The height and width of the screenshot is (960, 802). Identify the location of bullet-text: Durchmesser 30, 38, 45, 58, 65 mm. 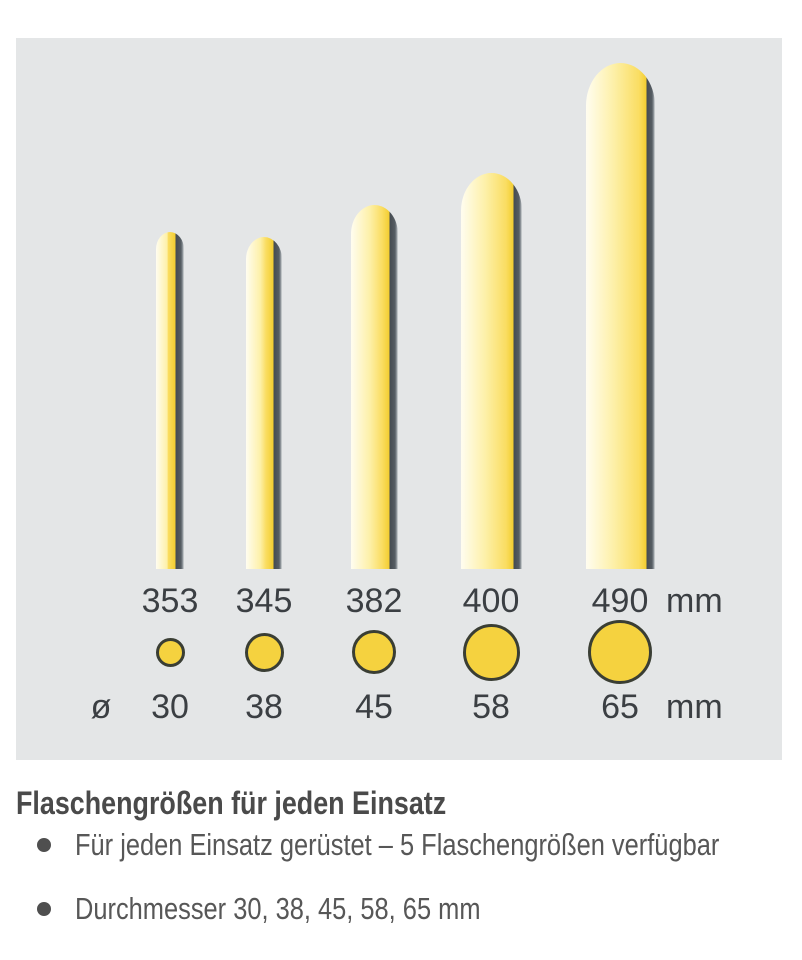
(278, 908).